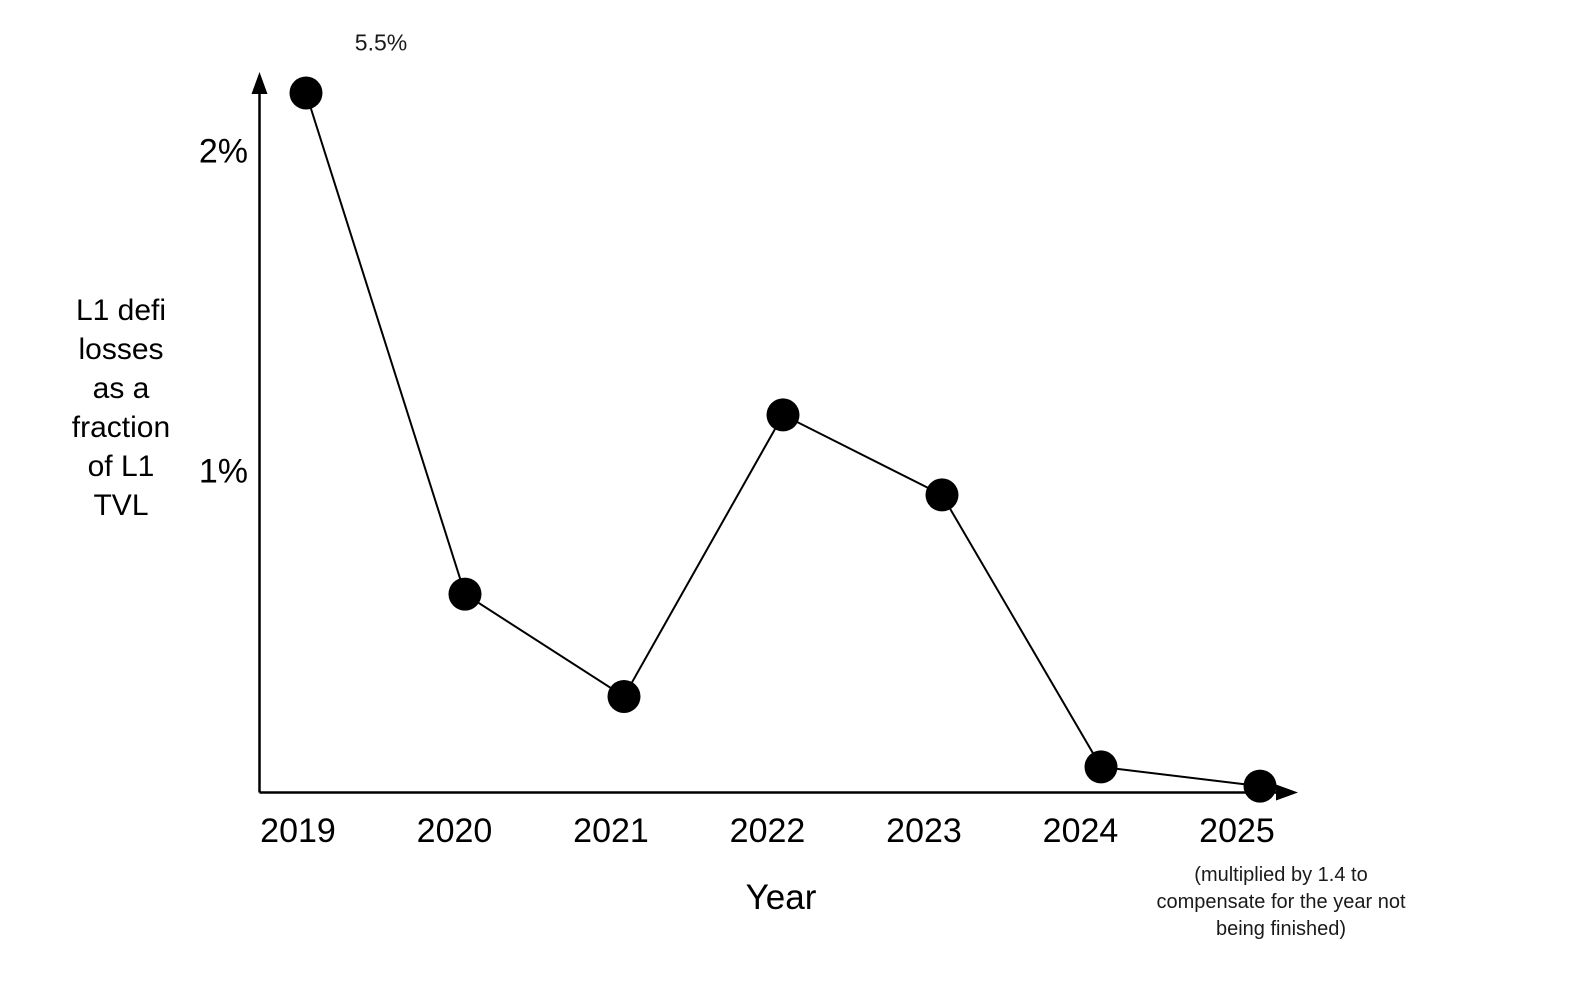 The image size is (1590, 1000). What do you see at coordinates (381, 42) in the screenshot?
I see `point-annotation-2019: 5.5%` at bounding box center [381, 42].